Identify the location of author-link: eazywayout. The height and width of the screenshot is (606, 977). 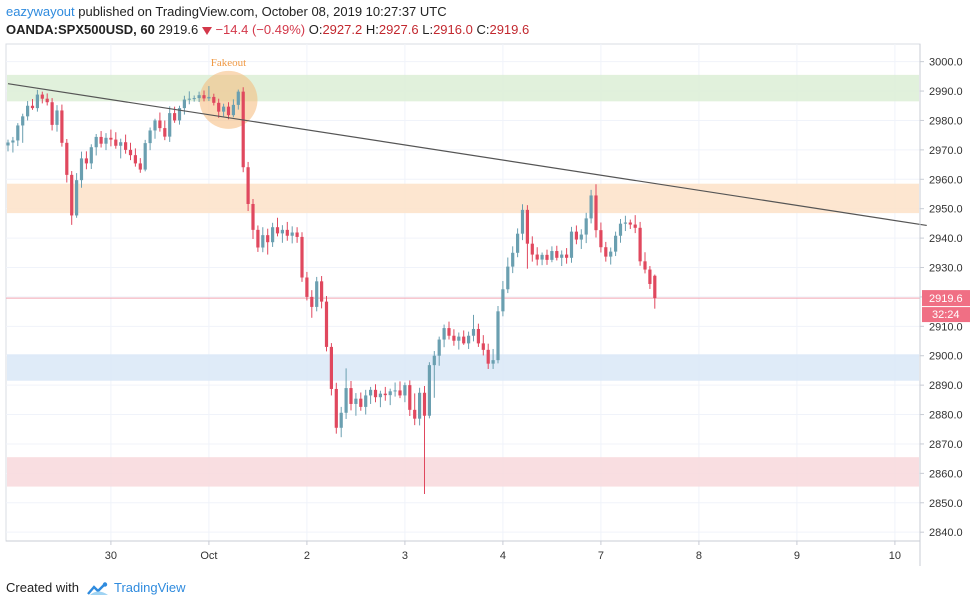
(40, 11).